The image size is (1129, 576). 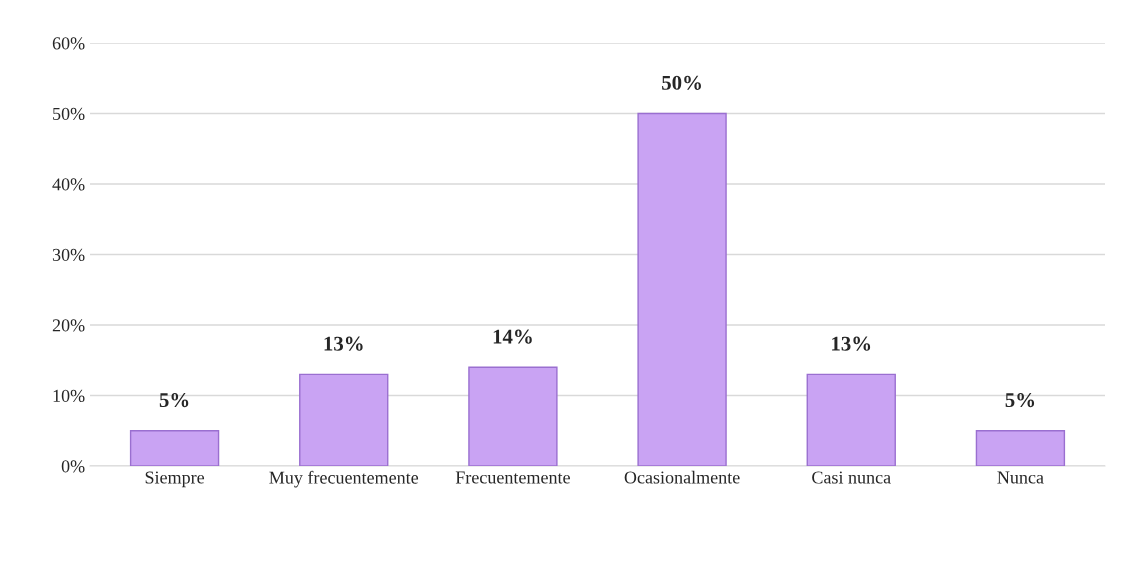 What do you see at coordinates (344, 479) in the screenshot?
I see `x-tick-label: Muy frecuentemente` at bounding box center [344, 479].